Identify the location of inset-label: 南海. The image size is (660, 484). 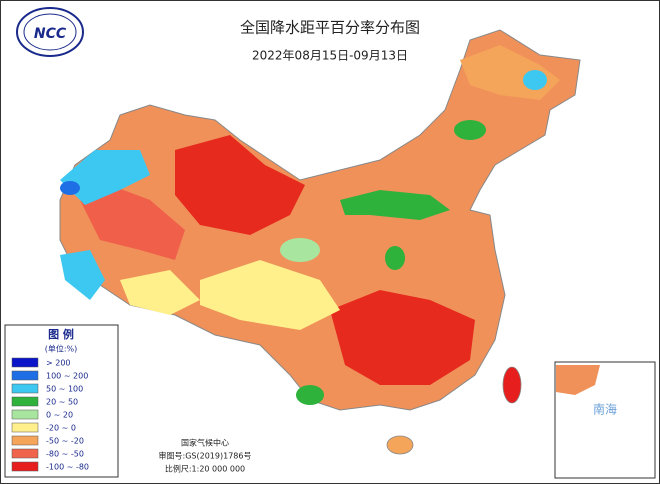
(605, 409).